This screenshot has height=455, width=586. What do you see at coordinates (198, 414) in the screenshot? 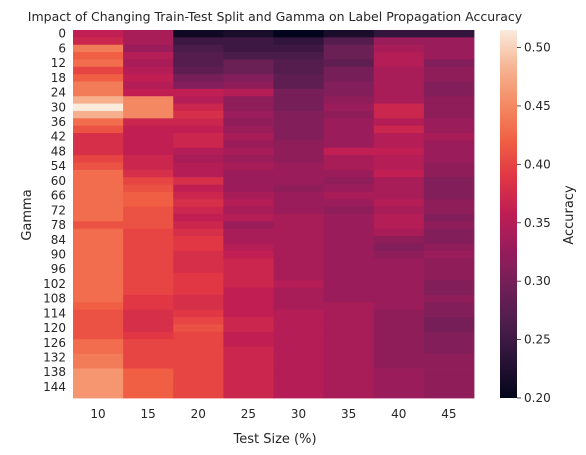
I see `x-tick-label: 20` at bounding box center [198, 414].